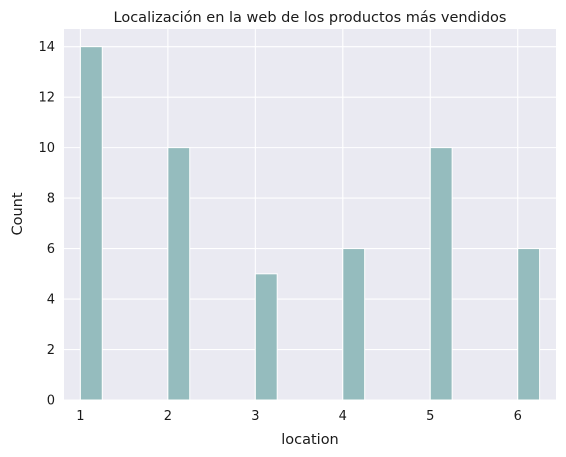 This screenshot has height=457, width=566. I want to click on x-tick-label: 4, so click(343, 416).